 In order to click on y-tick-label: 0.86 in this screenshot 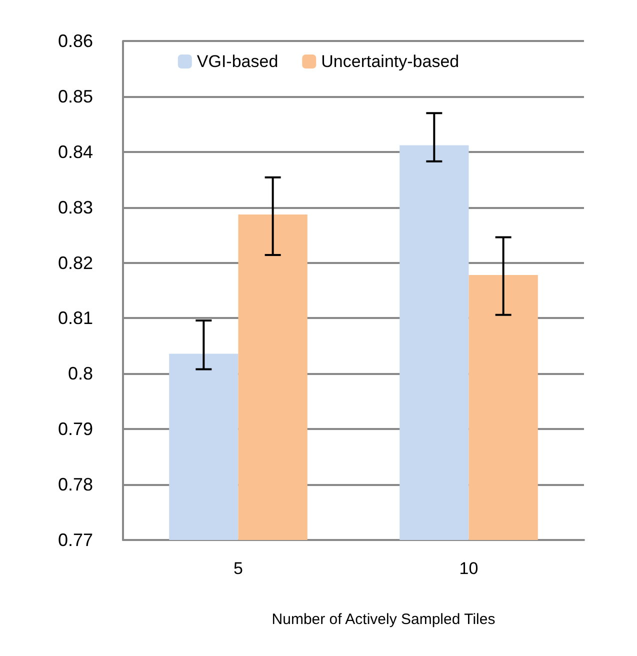, I will do `click(75, 41)`.